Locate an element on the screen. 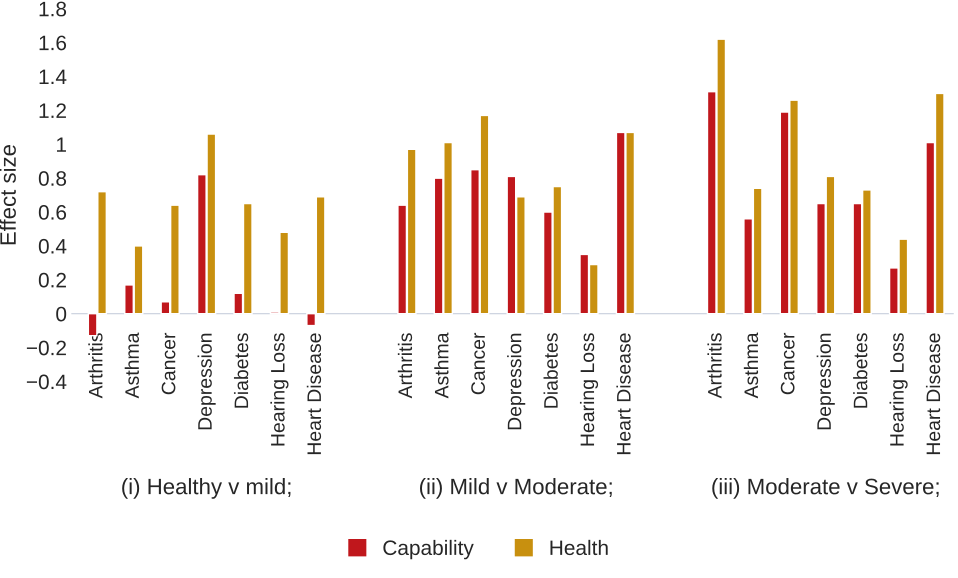 This screenshot has width=958, height=578. y-tick-label: 1.8 is located at coordinates (53, 9).